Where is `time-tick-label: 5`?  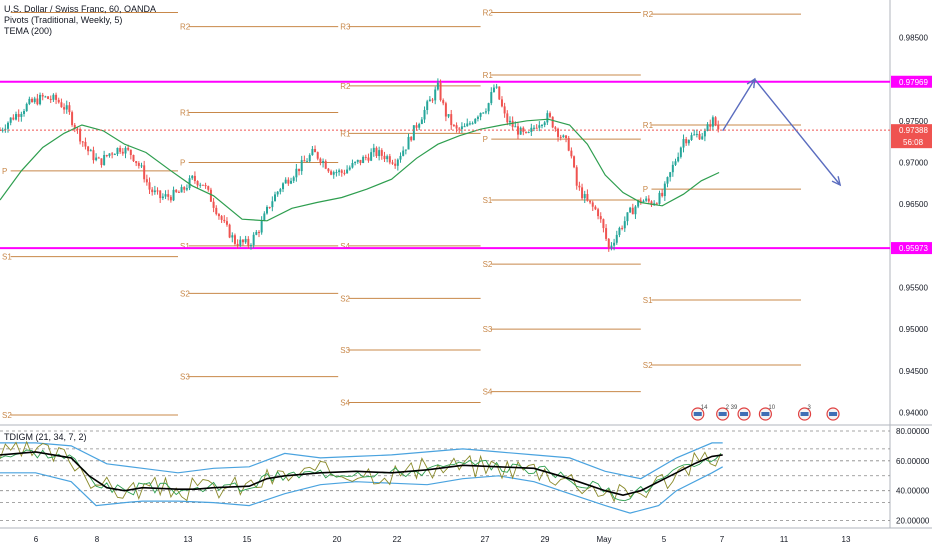
time-tick-label: 5 is located at coordinates (664, 539).